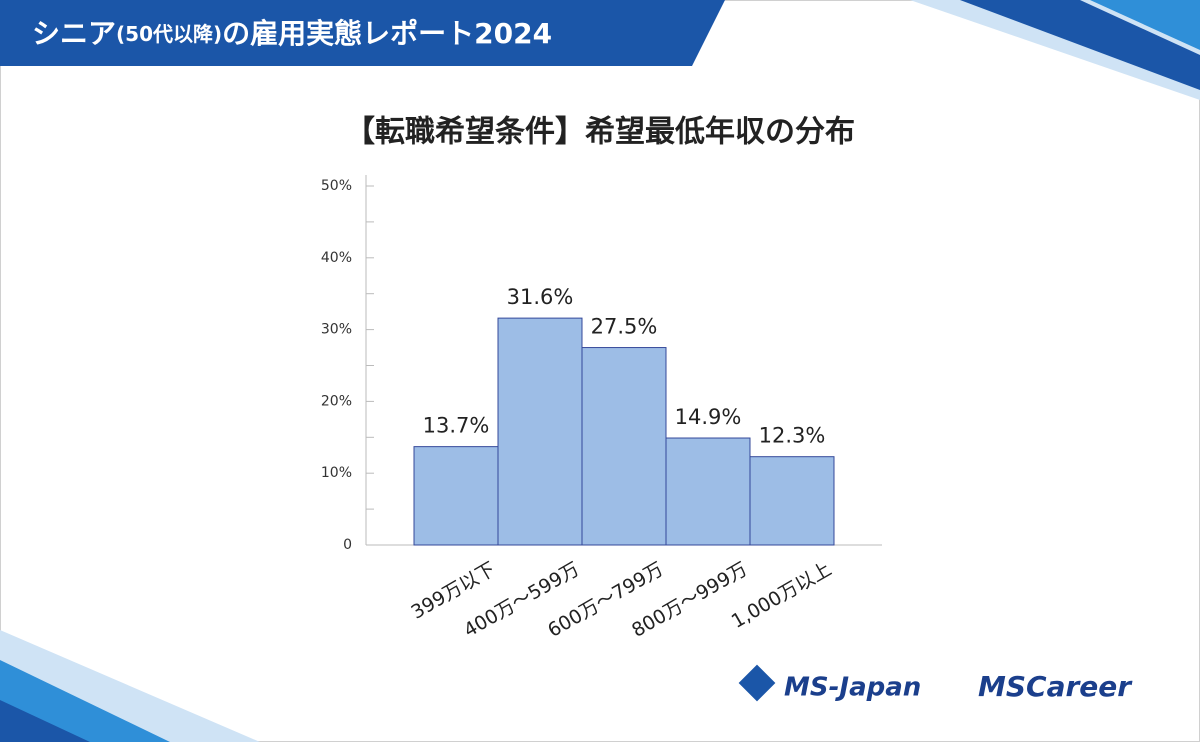 Image resolution: width=1200 pixels, height=742 pixels. What do you see at coordinates (708, 417) in the screenshot?
I see `value-label: 14.9%` at bounding box center [708, 417].